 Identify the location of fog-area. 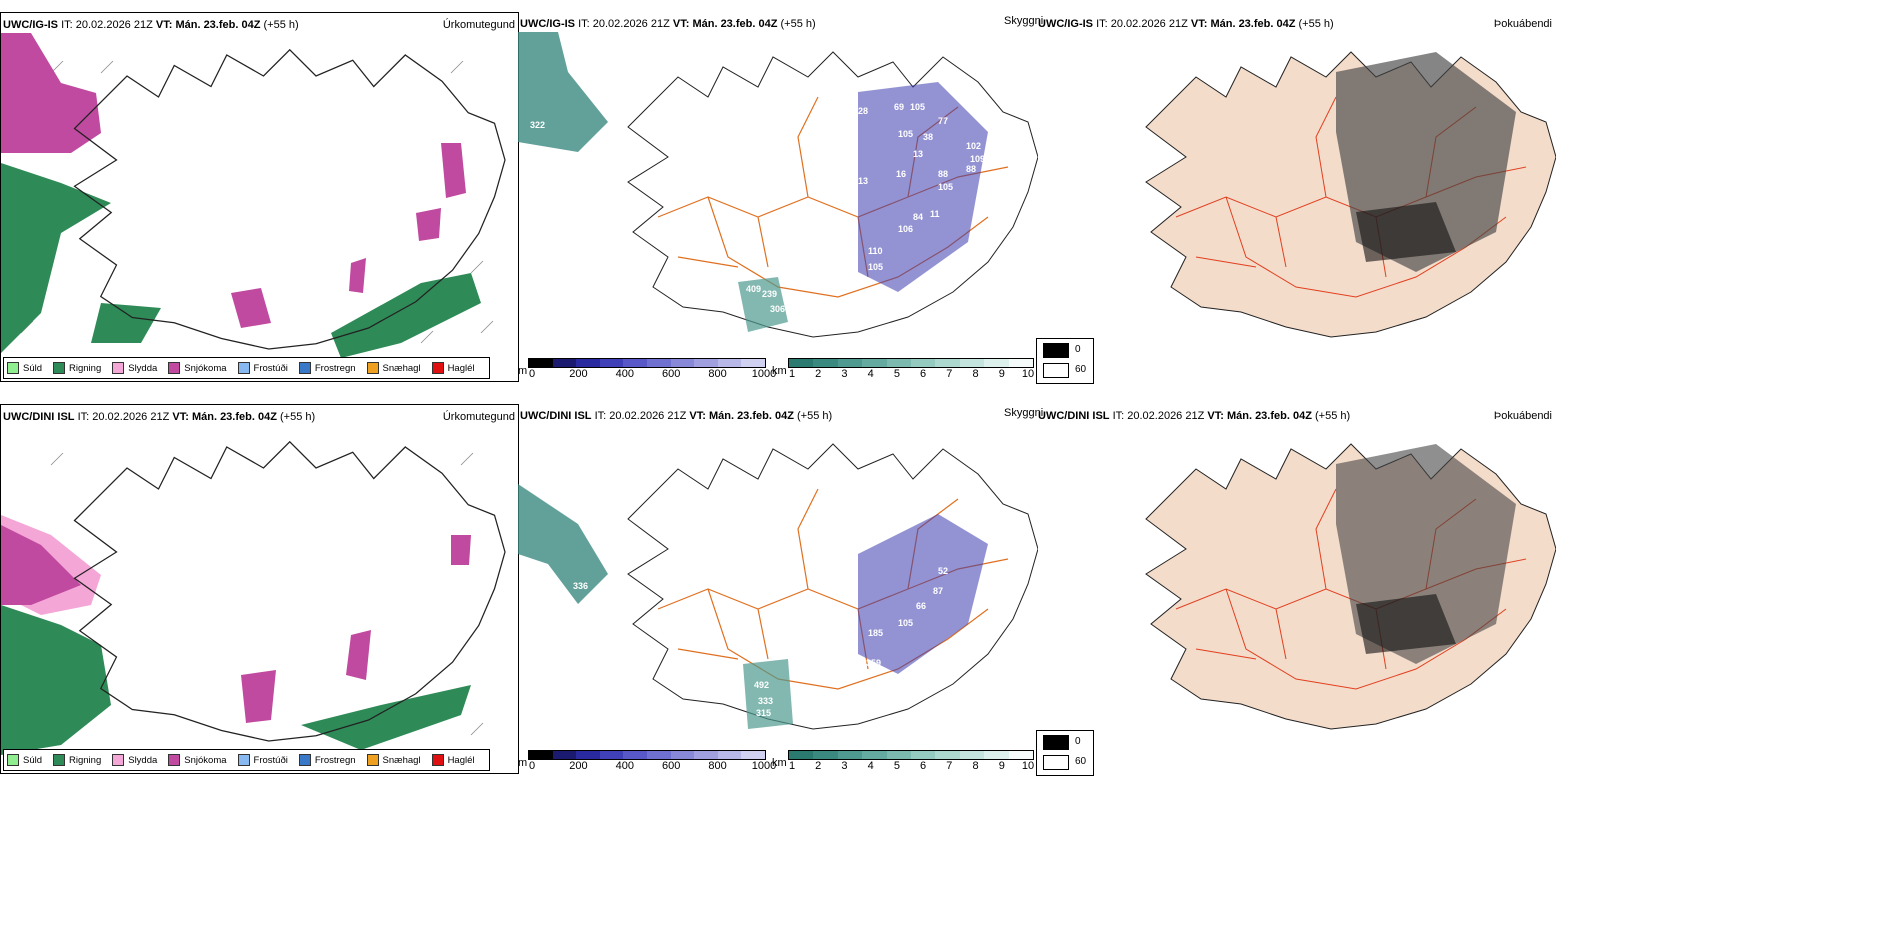
(1406, 232).